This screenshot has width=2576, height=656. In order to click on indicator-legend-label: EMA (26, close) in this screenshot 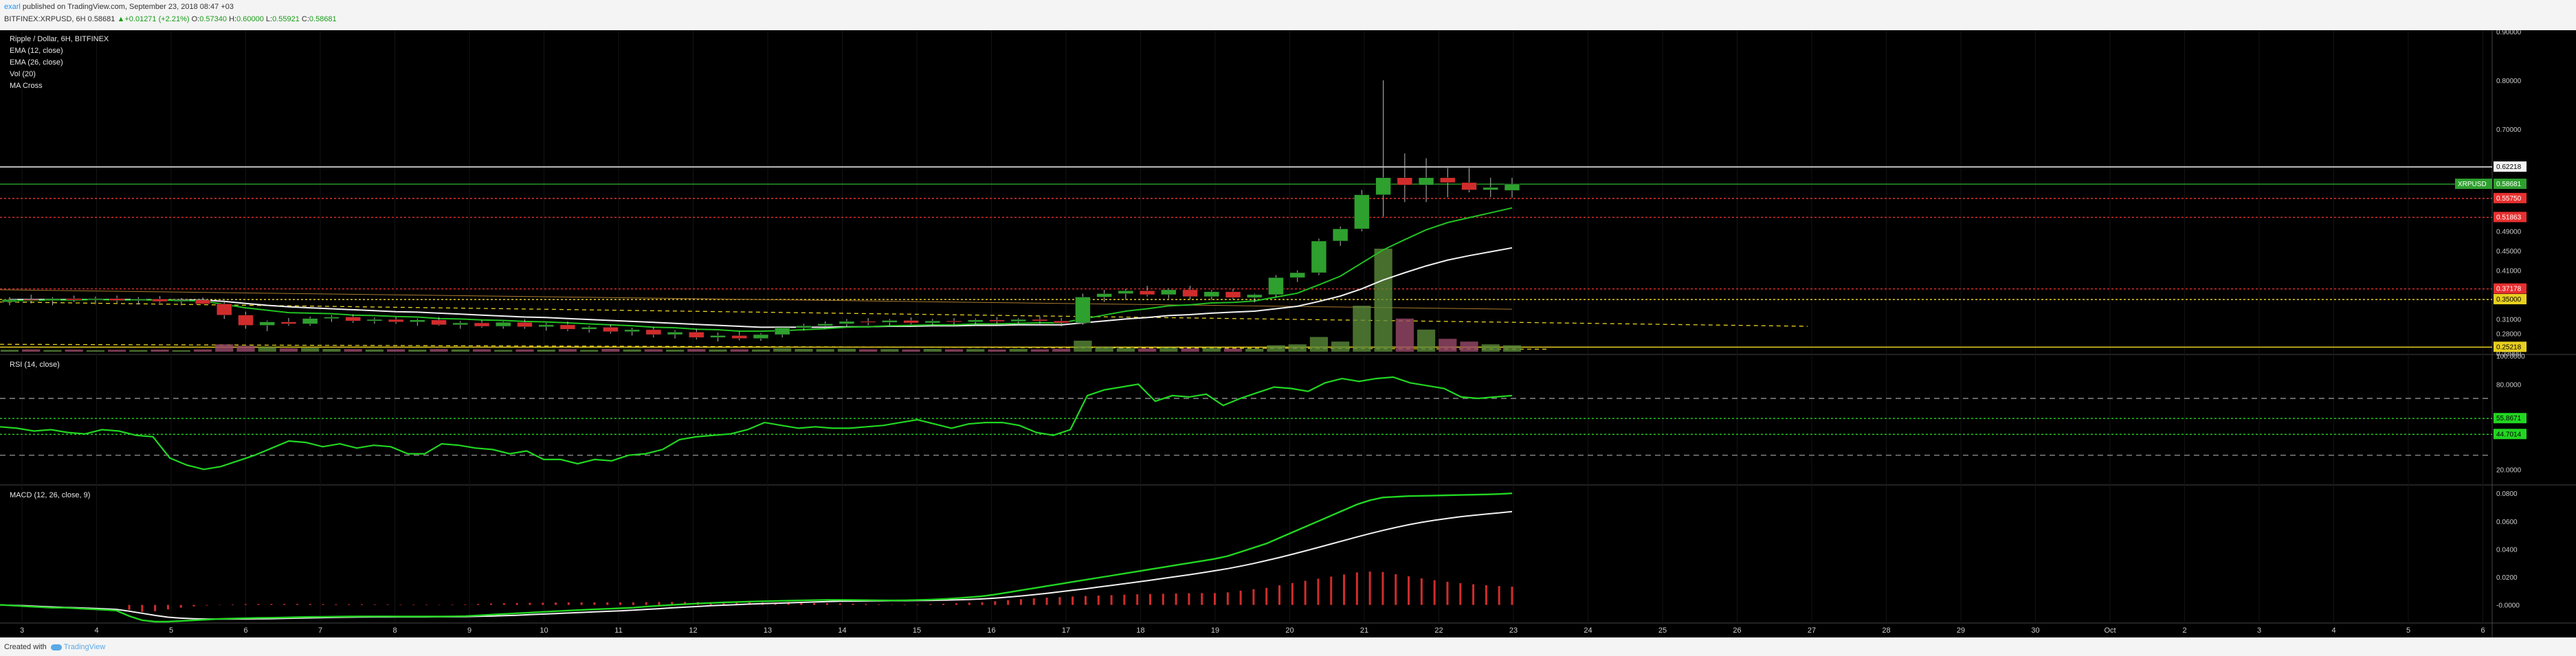, I will do `click(36, 62)`.